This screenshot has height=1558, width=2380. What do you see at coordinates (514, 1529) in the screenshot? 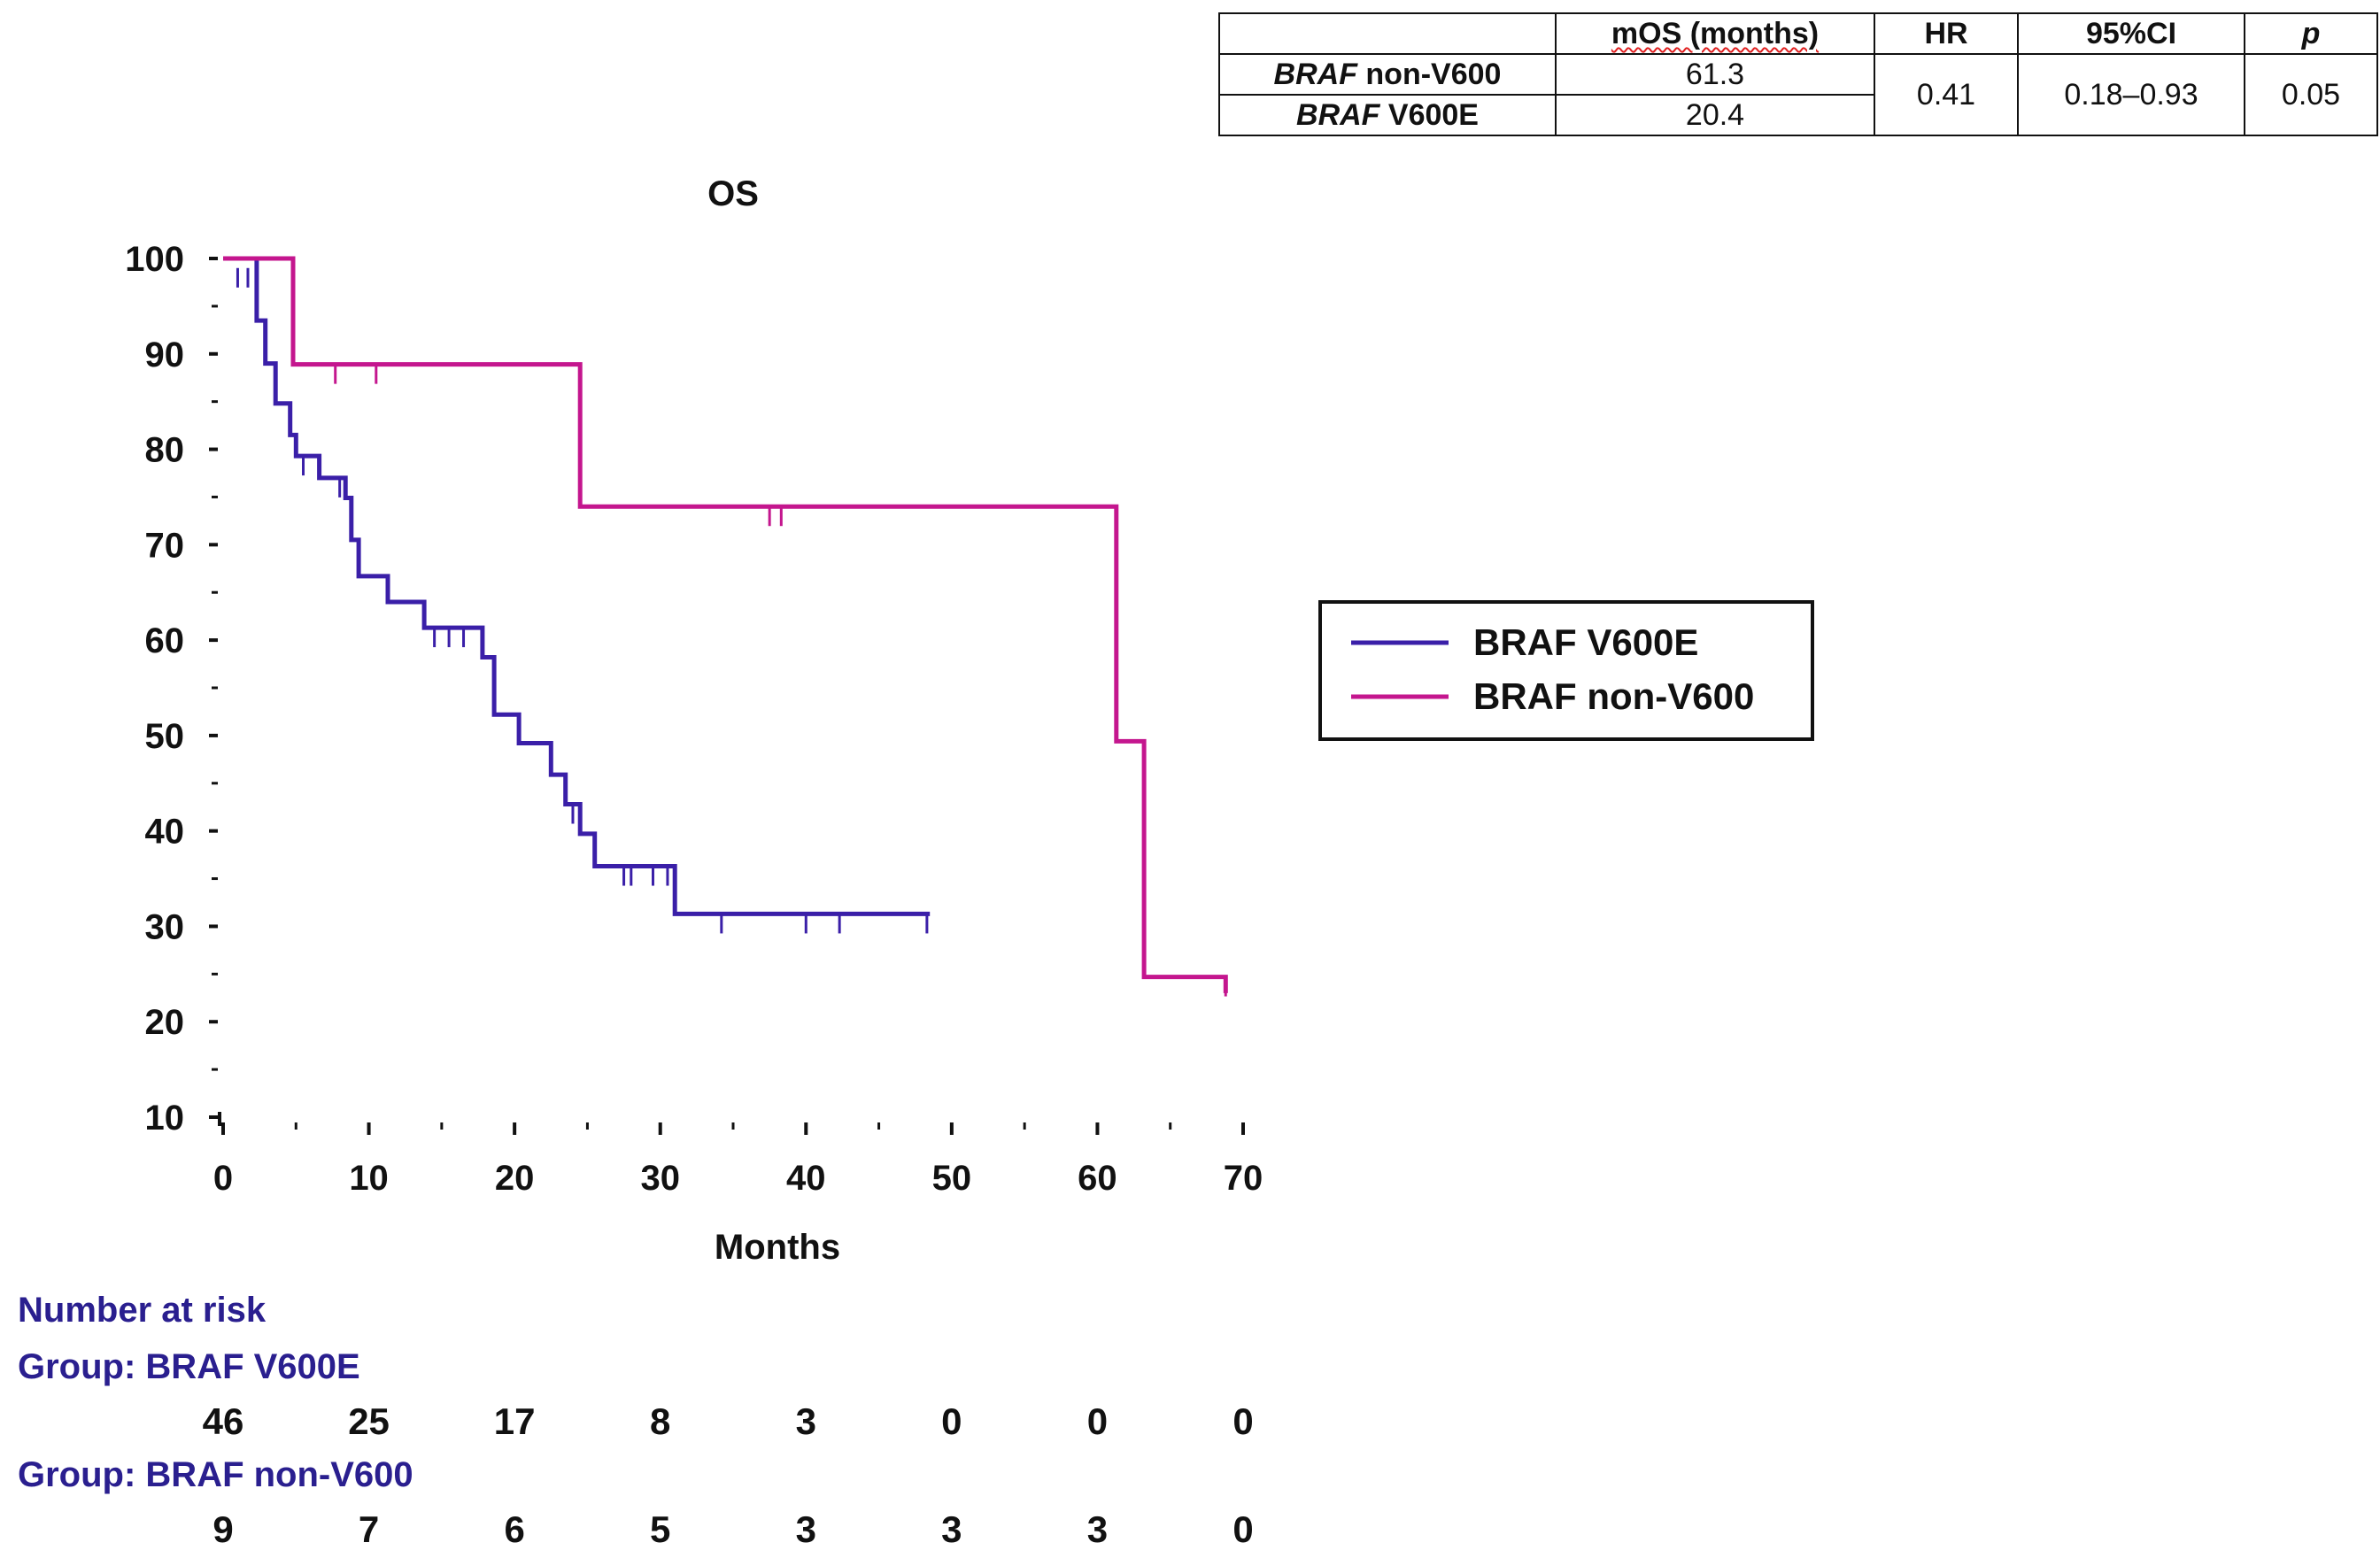
I see `risk-count: 6` at bounding box center [514, 1529].